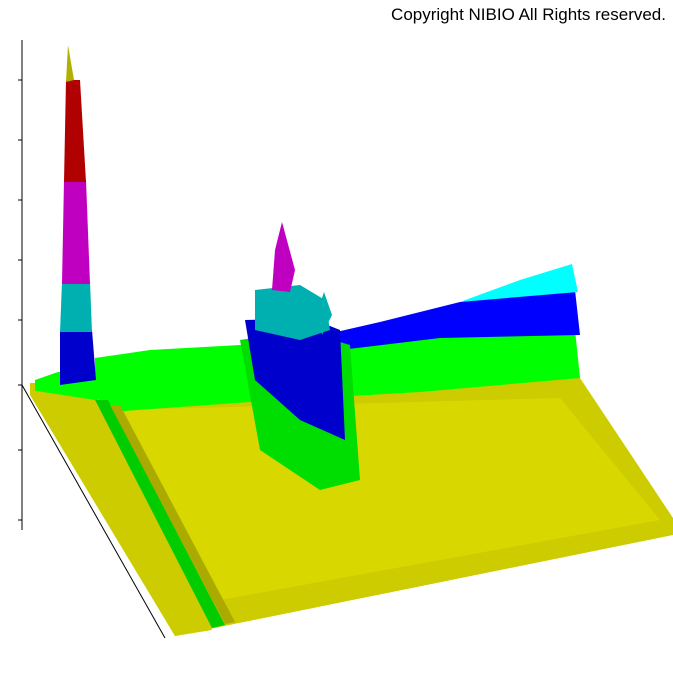 The image size is (673, 673). Describe the element at coordinates (528, 14) in the screenshot. I see `copyright: Copyright NIBIO All Rights reserved.` at that location.